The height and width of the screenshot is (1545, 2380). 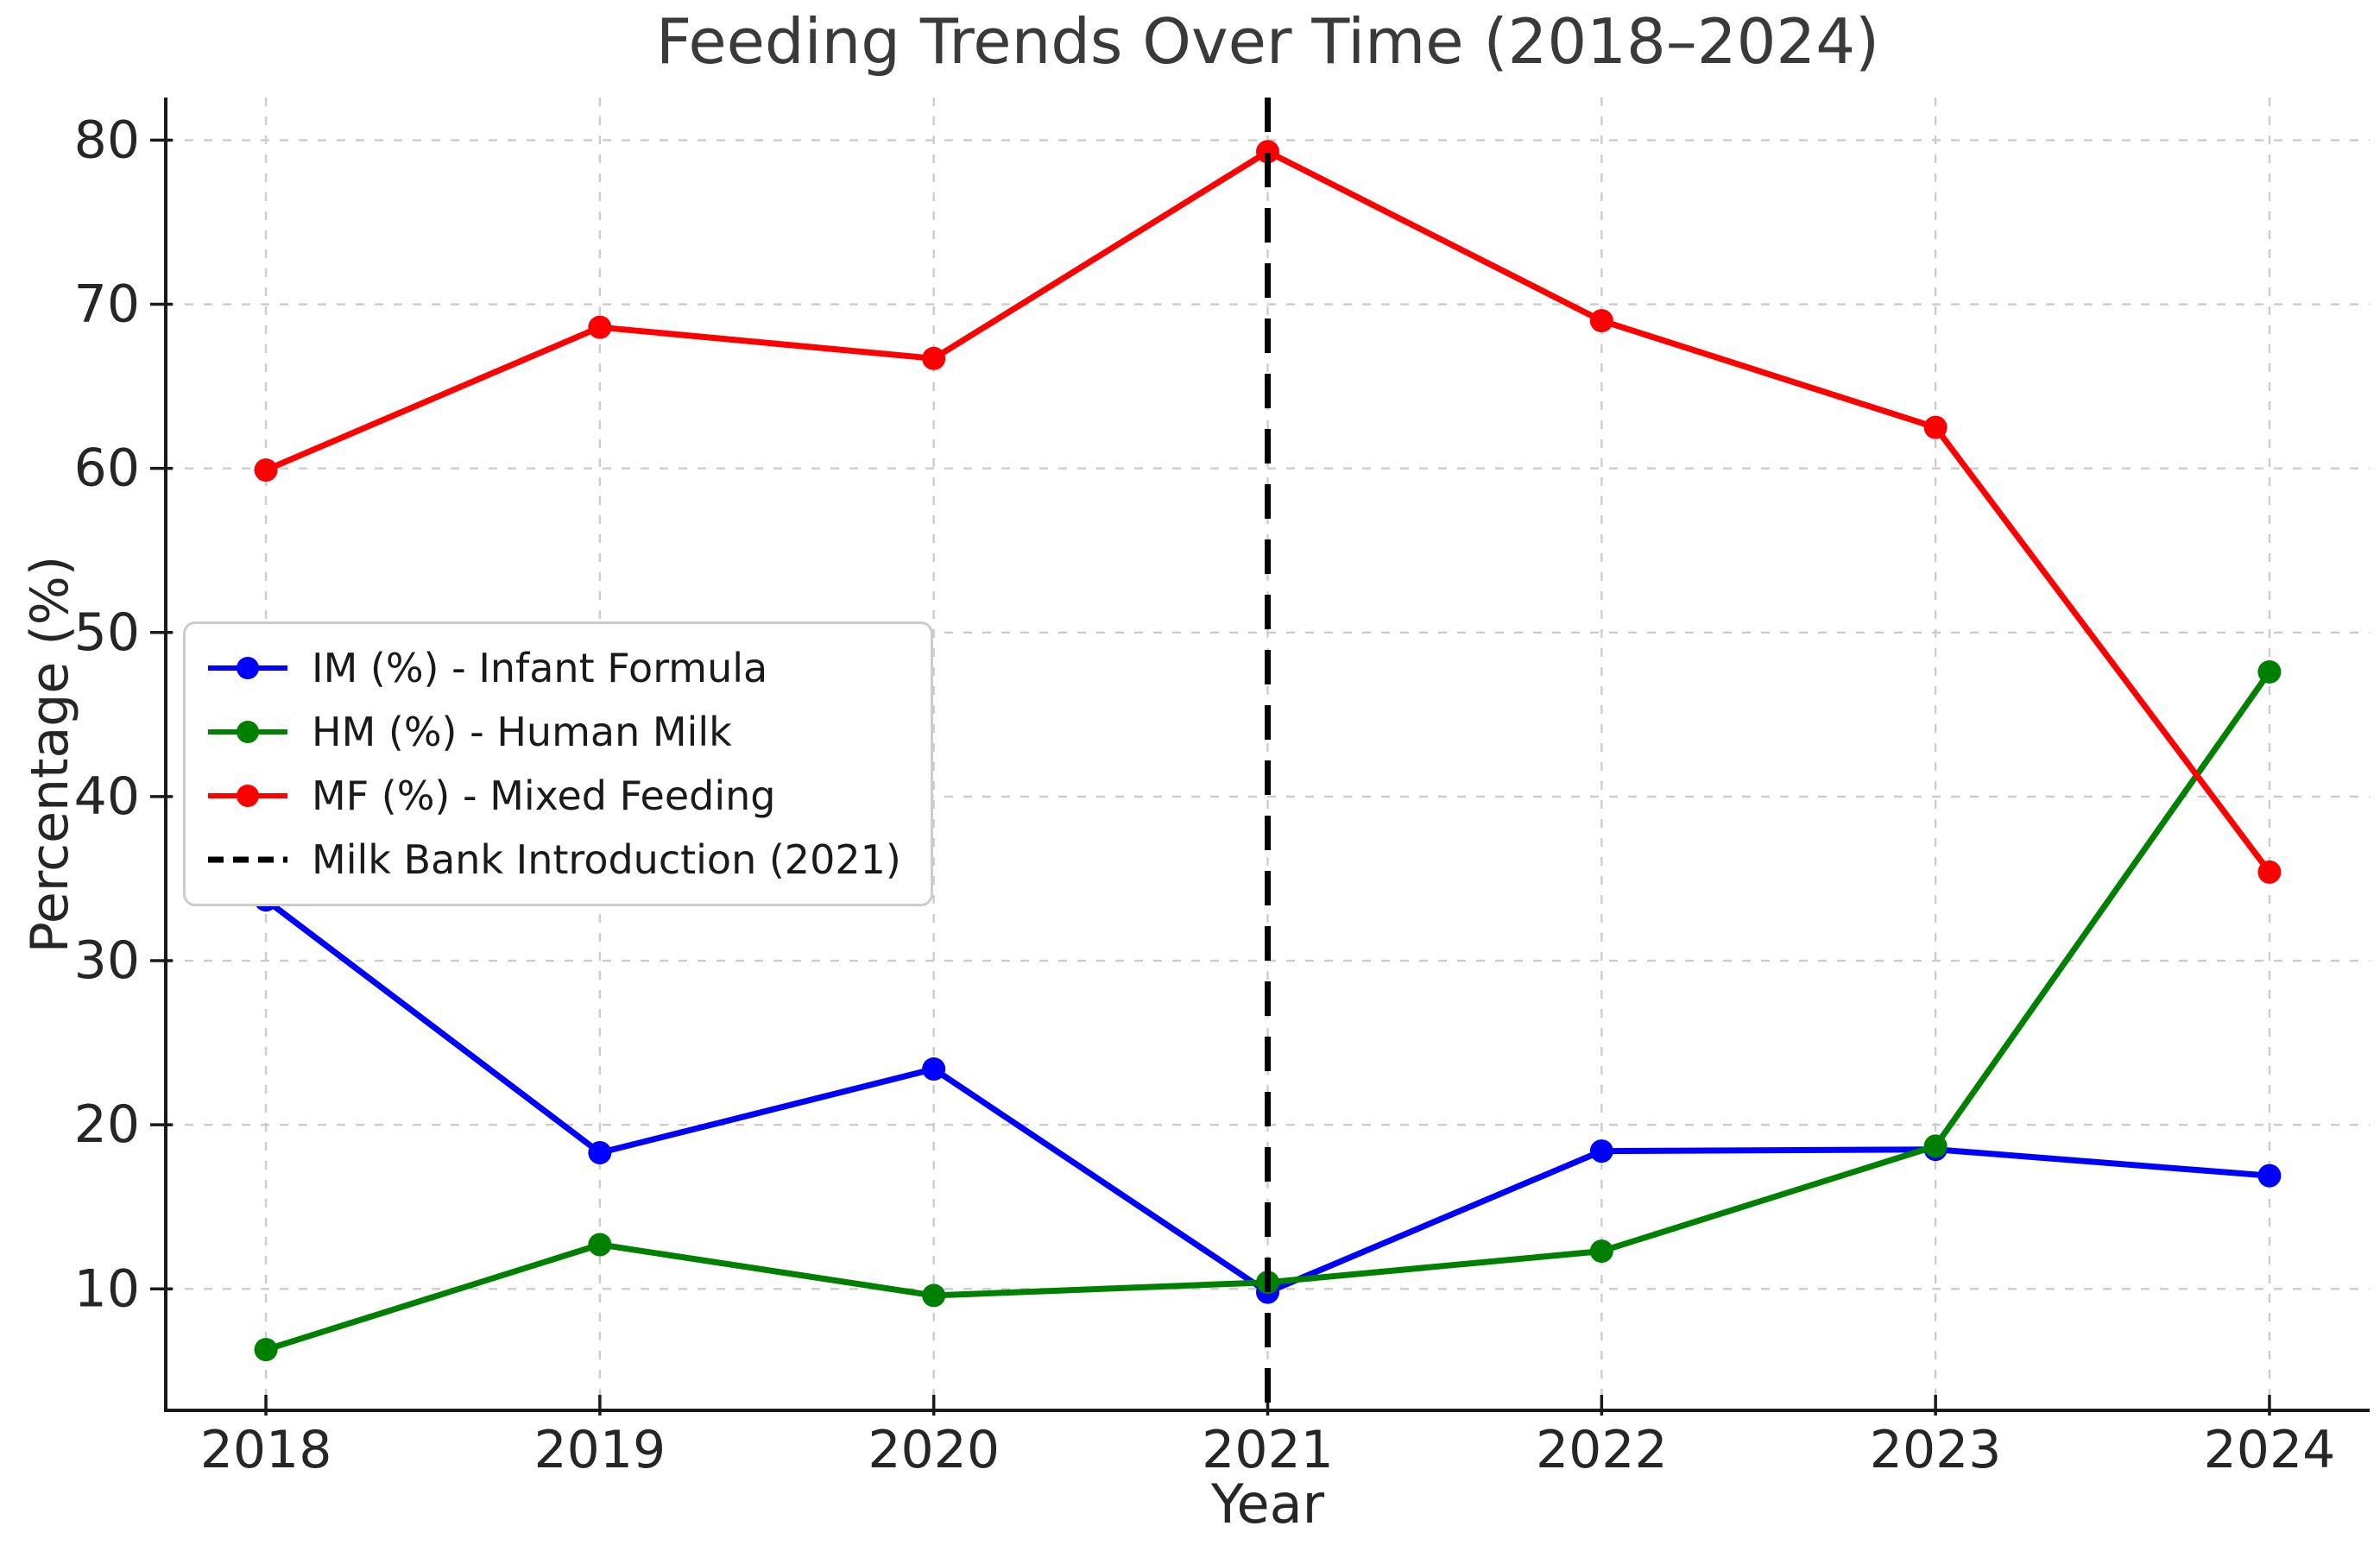 I want to click on x-tick-label: 2018, so click(x=266, y=1450).